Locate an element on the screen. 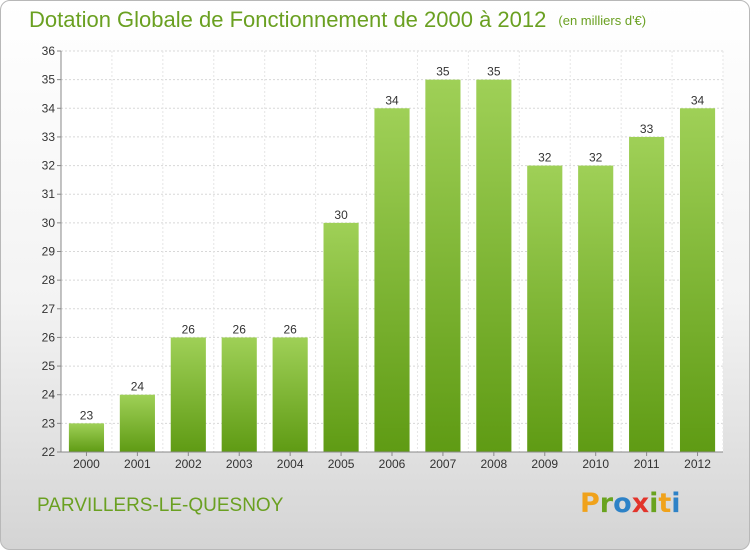 The height and width of the screenshot is (550, 750). bar-2010 is located at coordinates (596, 309).